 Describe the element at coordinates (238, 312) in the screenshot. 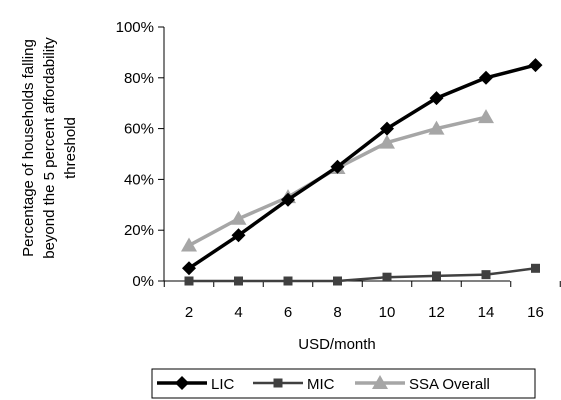

I see `x-tick-label: 4` at that location.